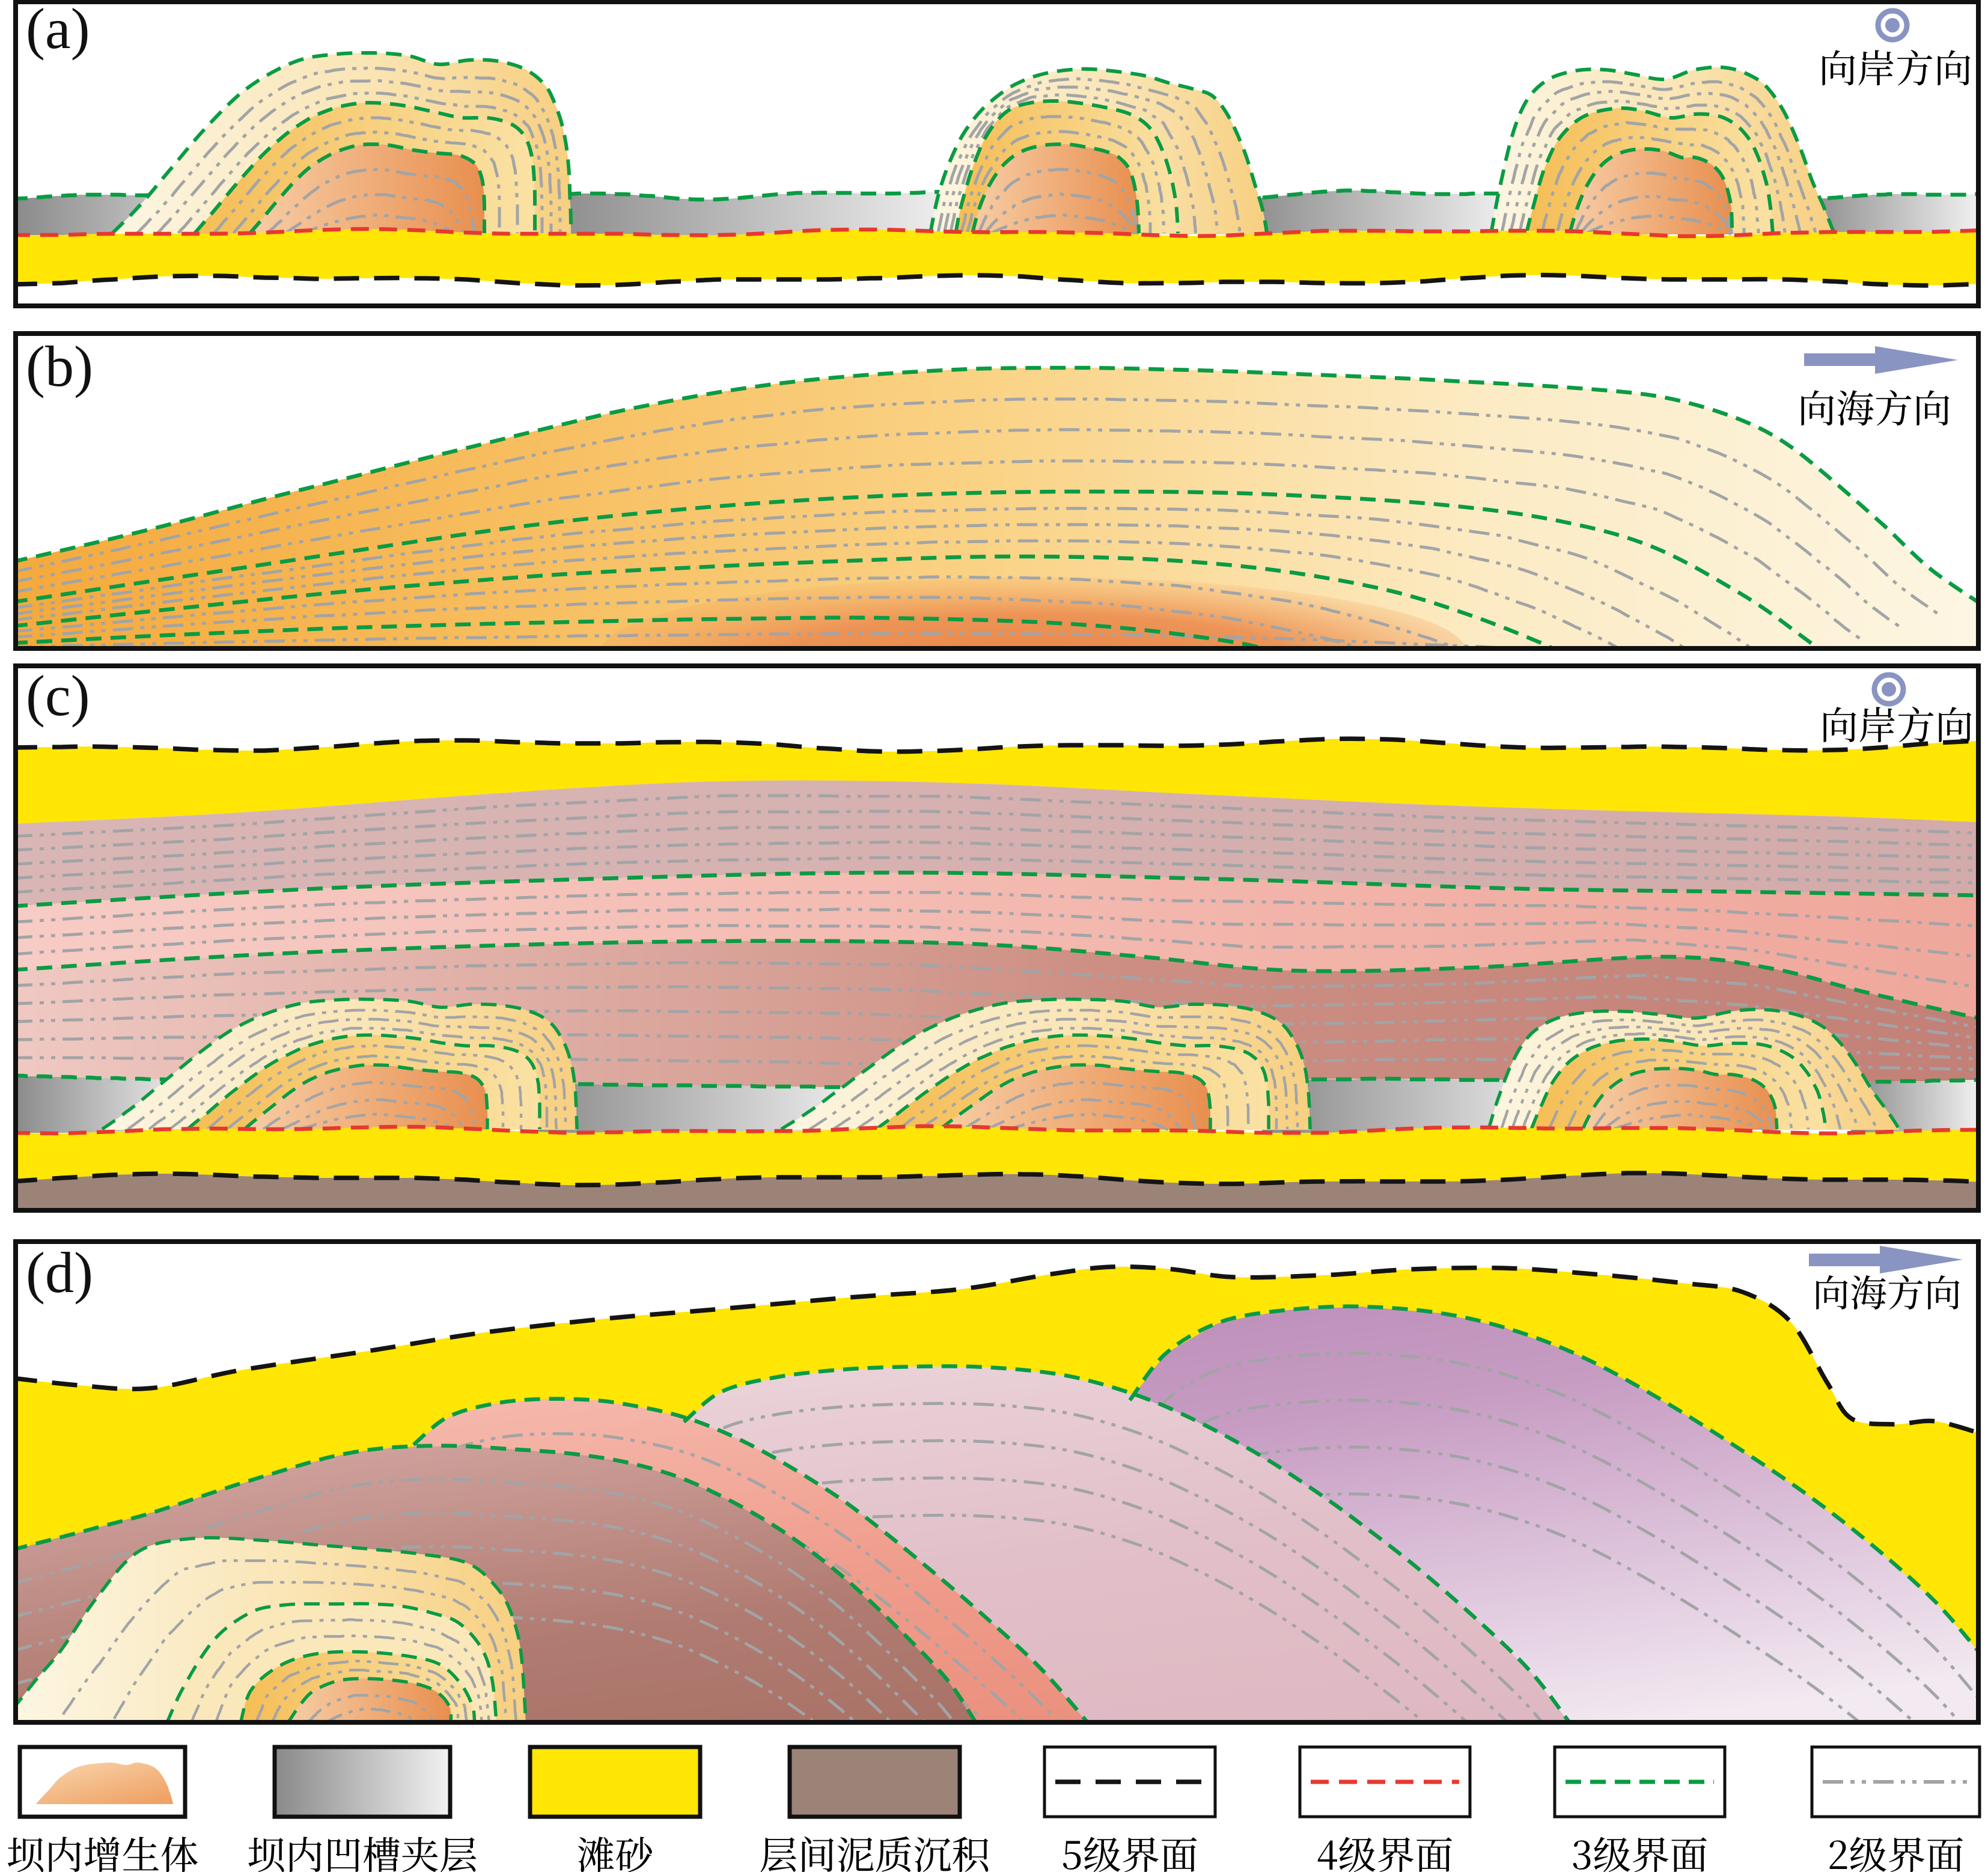 This screenshot has height=1872, width=1988. I want to click on svg-text: (d), so click(59, 1272).